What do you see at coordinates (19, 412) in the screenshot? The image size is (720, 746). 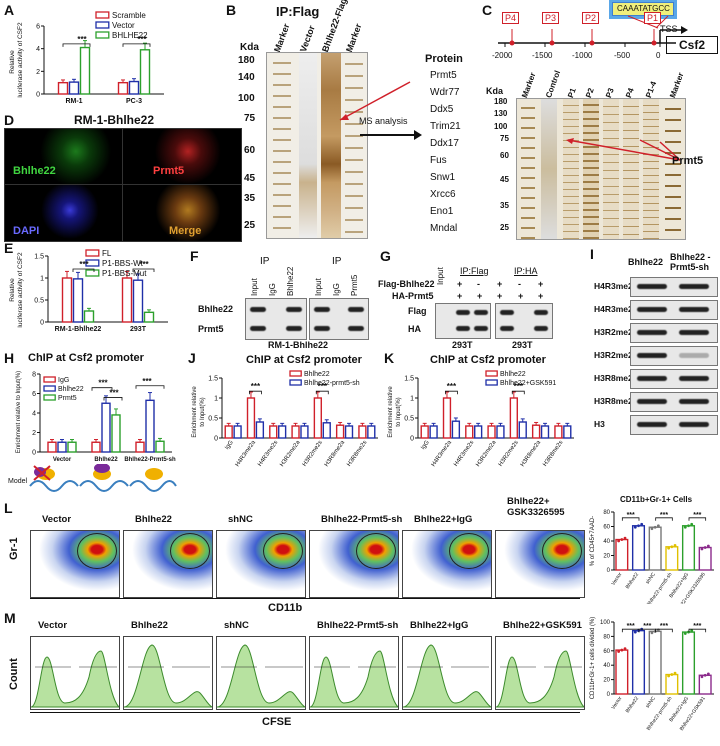 I see `y-axis-label: Enrichment relative to Input(%)` at bounding box center [19, 412].